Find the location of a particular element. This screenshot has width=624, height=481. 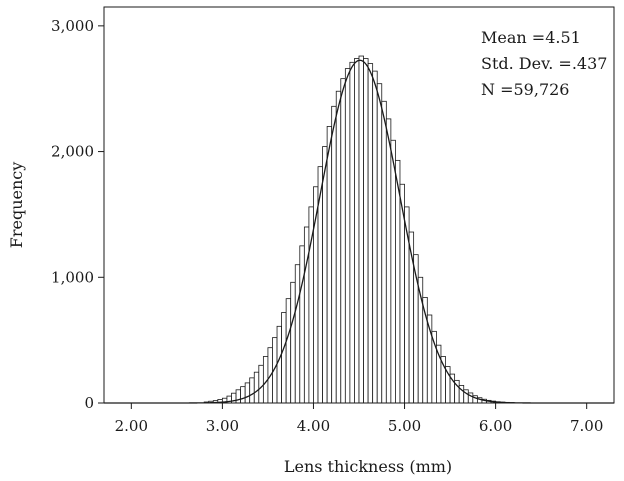

x-axis-label: Lens thickness (mm) is located at coordinates (368, 466).